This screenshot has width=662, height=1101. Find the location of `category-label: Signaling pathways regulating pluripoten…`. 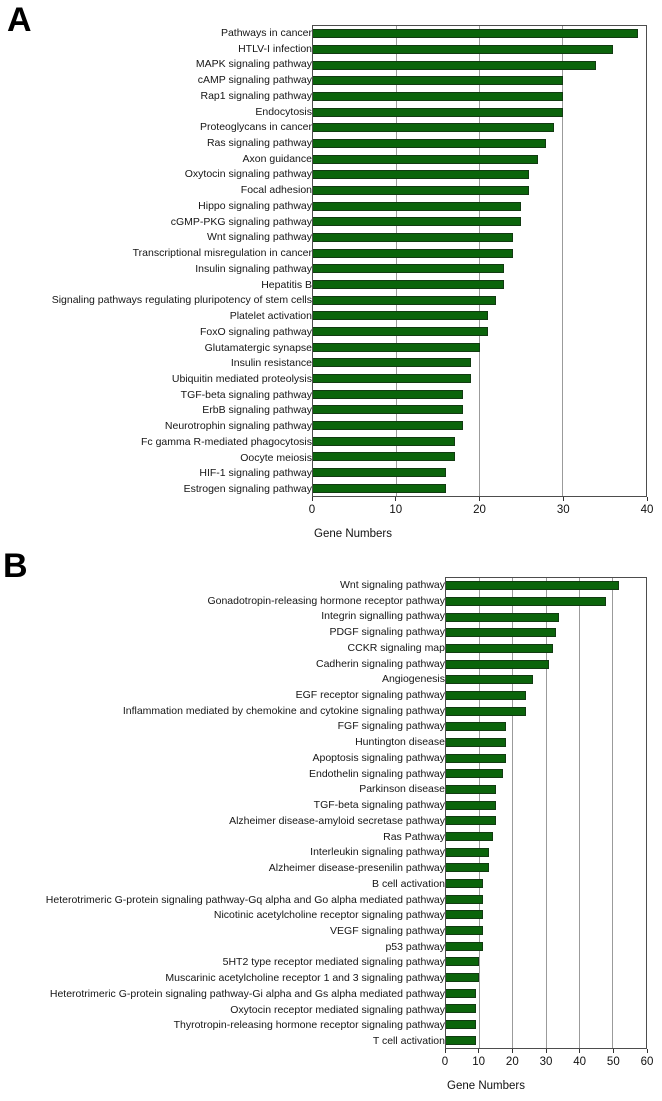

category-label: Signaling pathways regulating pluripoten… is located at coordinates (181, 300).